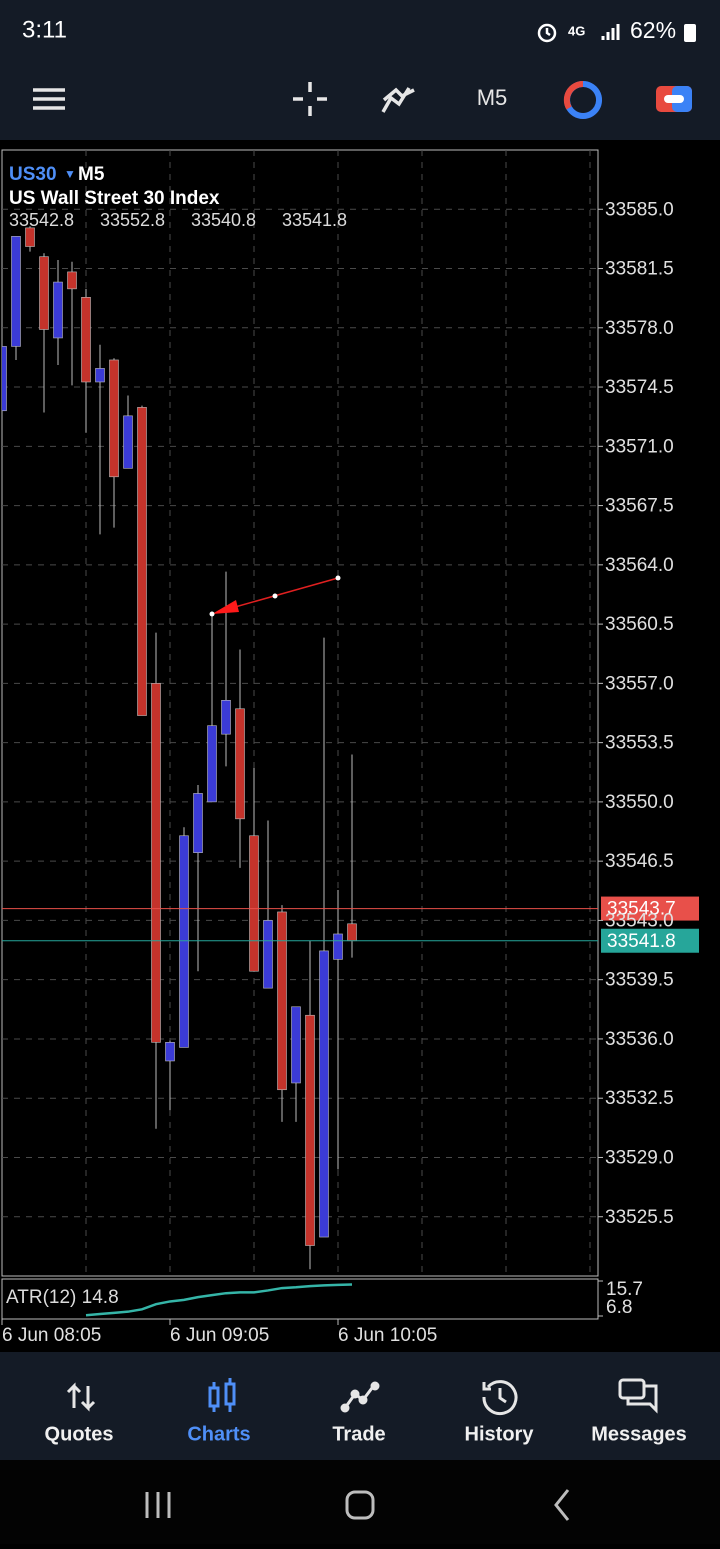 This screenshot has width=720, height=1549. Describe the element at coordinates (653, 30) in the screenshot. I see `status-battery: 62%` at that location.